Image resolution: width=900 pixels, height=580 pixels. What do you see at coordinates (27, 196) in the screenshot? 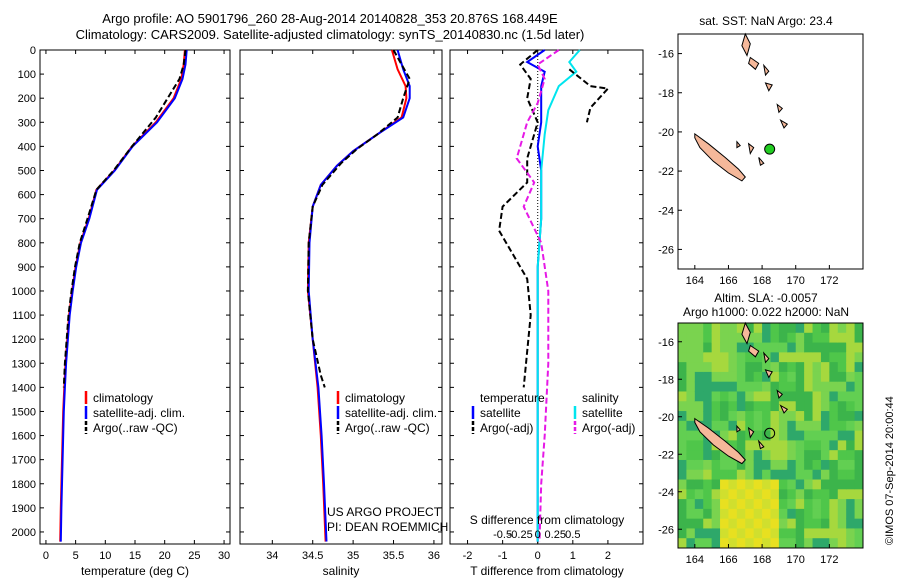
I see `y-tick-label: 600` at bounding box center [27, 196].